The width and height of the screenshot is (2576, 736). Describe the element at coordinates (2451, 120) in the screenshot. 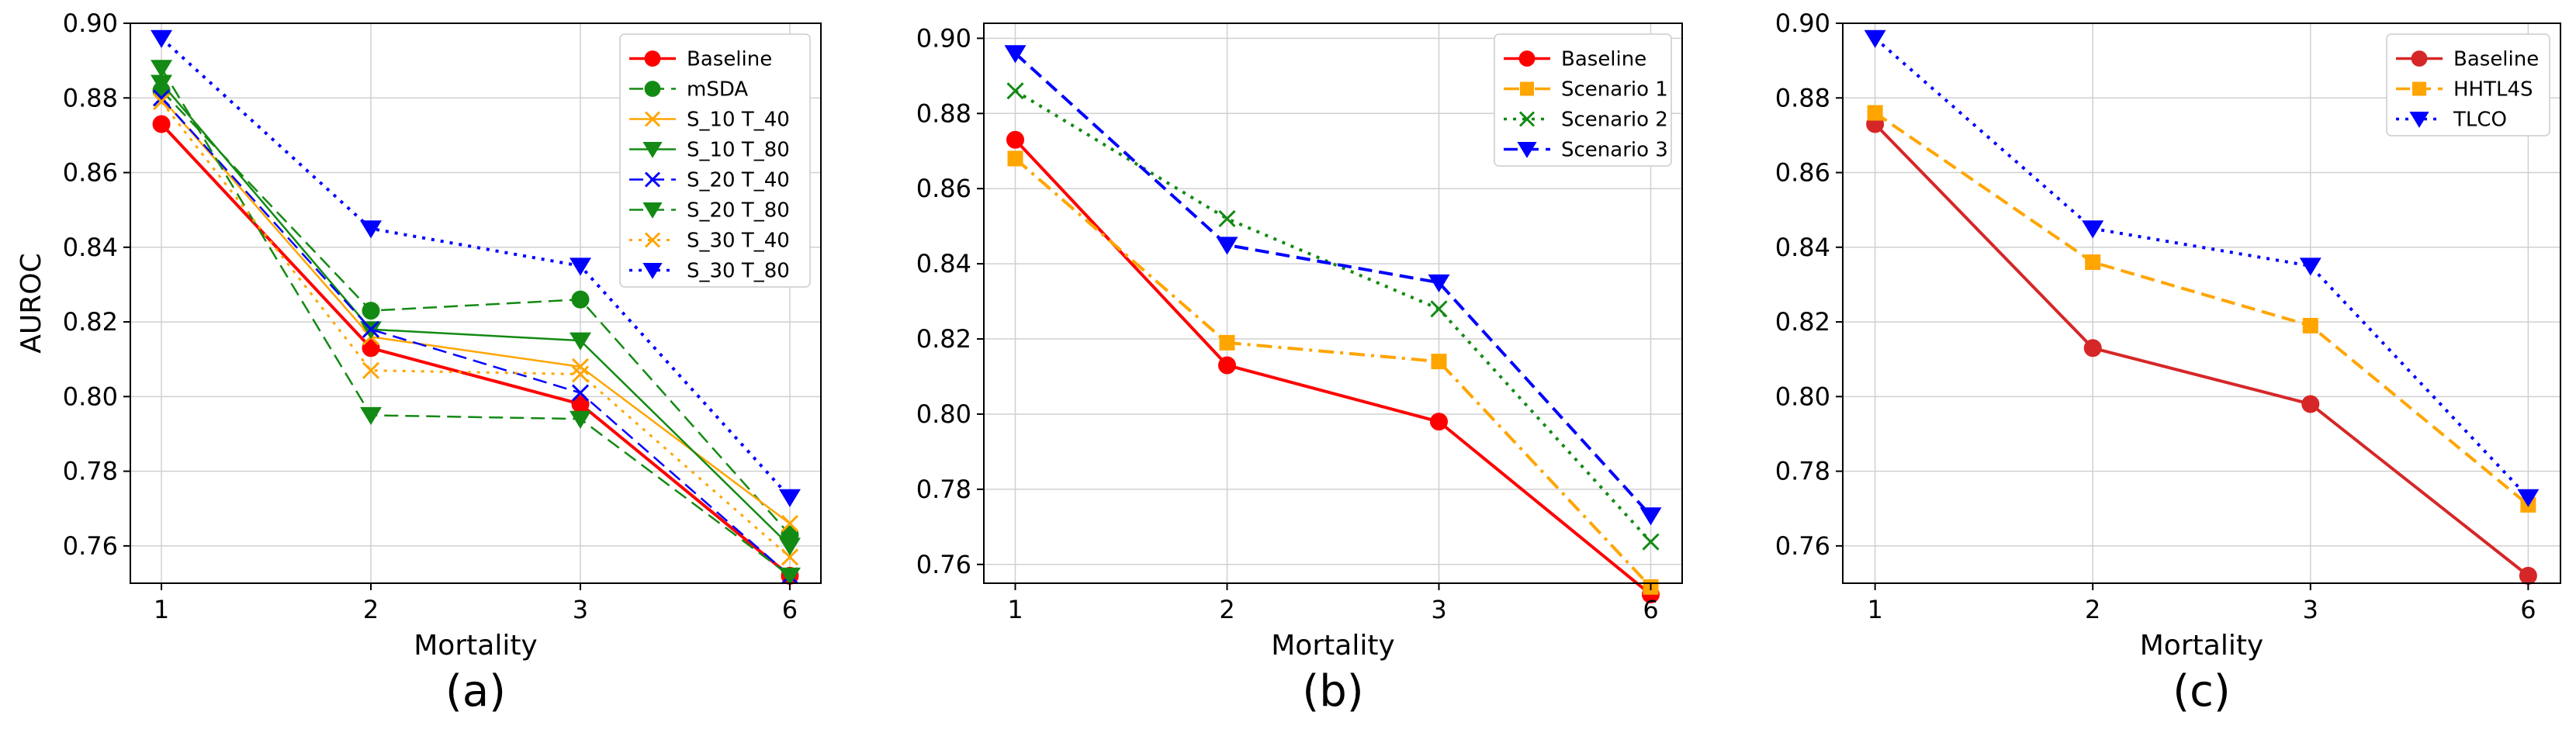

I see `legend-item: TLCO` at that location.